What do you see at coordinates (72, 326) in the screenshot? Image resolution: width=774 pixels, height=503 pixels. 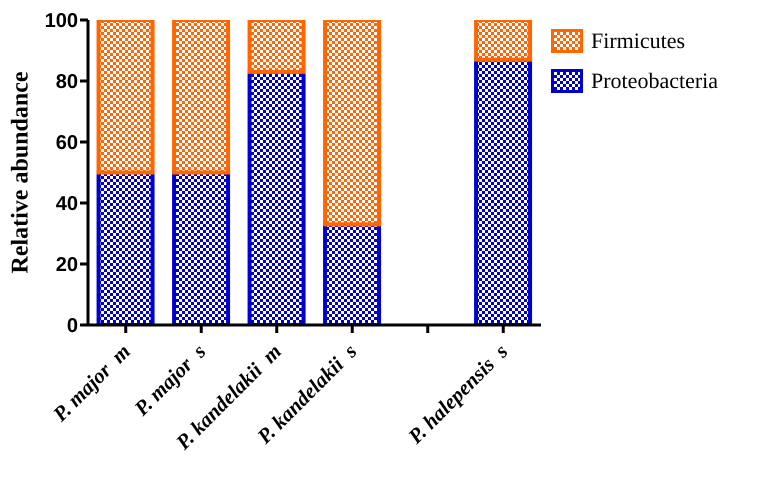 I see `y-tick-label: 0` at bounding box center [72, 326].